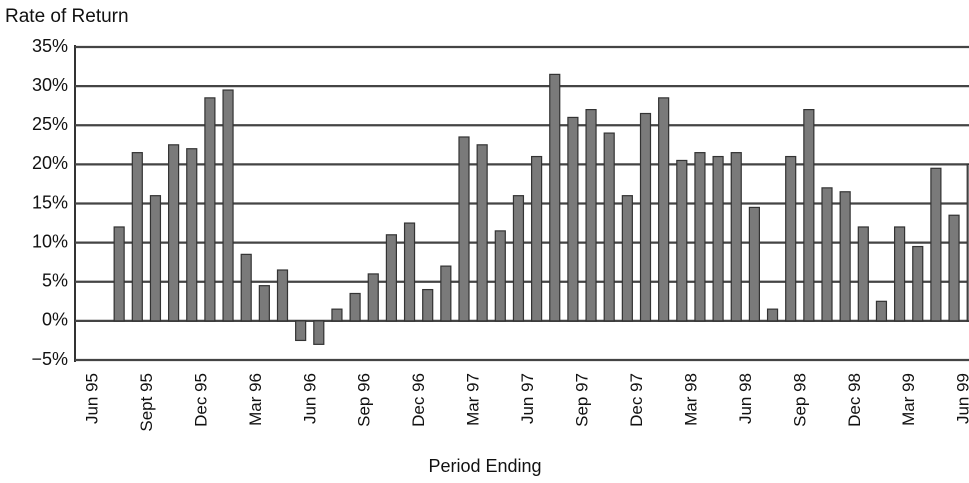  Describe the element at coordinates (50, 202) in the screenshot. I see `y-tick-label: 15%` at that location.